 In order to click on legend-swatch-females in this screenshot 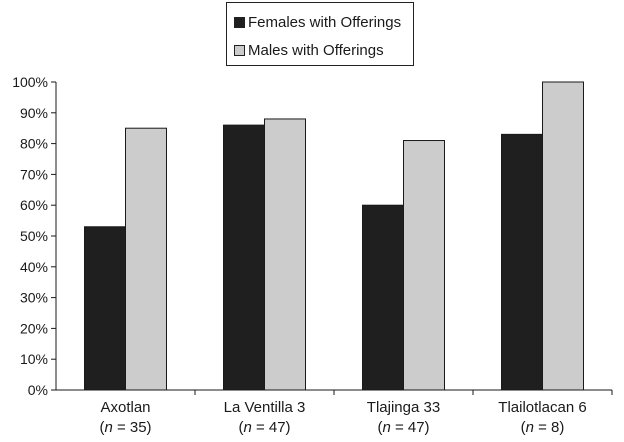, I will do `click(239, 22)`.